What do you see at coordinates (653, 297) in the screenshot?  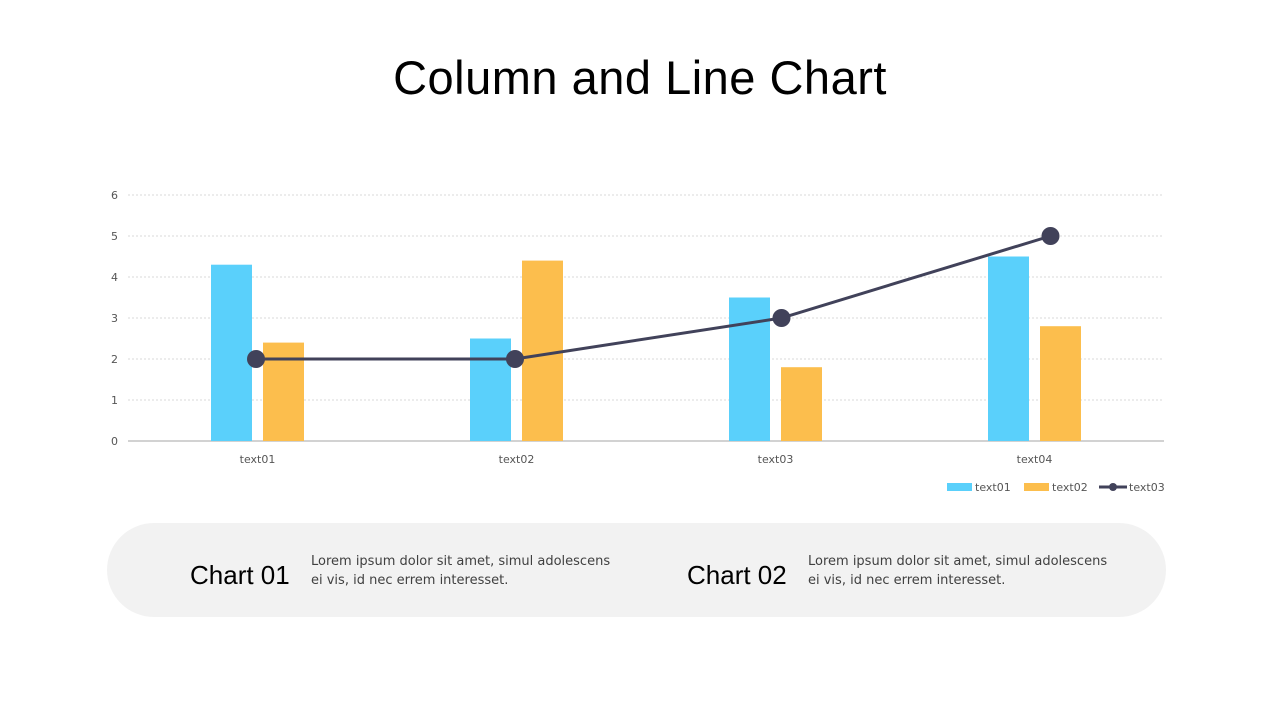 I see `line-series-text03` at bounding box center [653, 297].